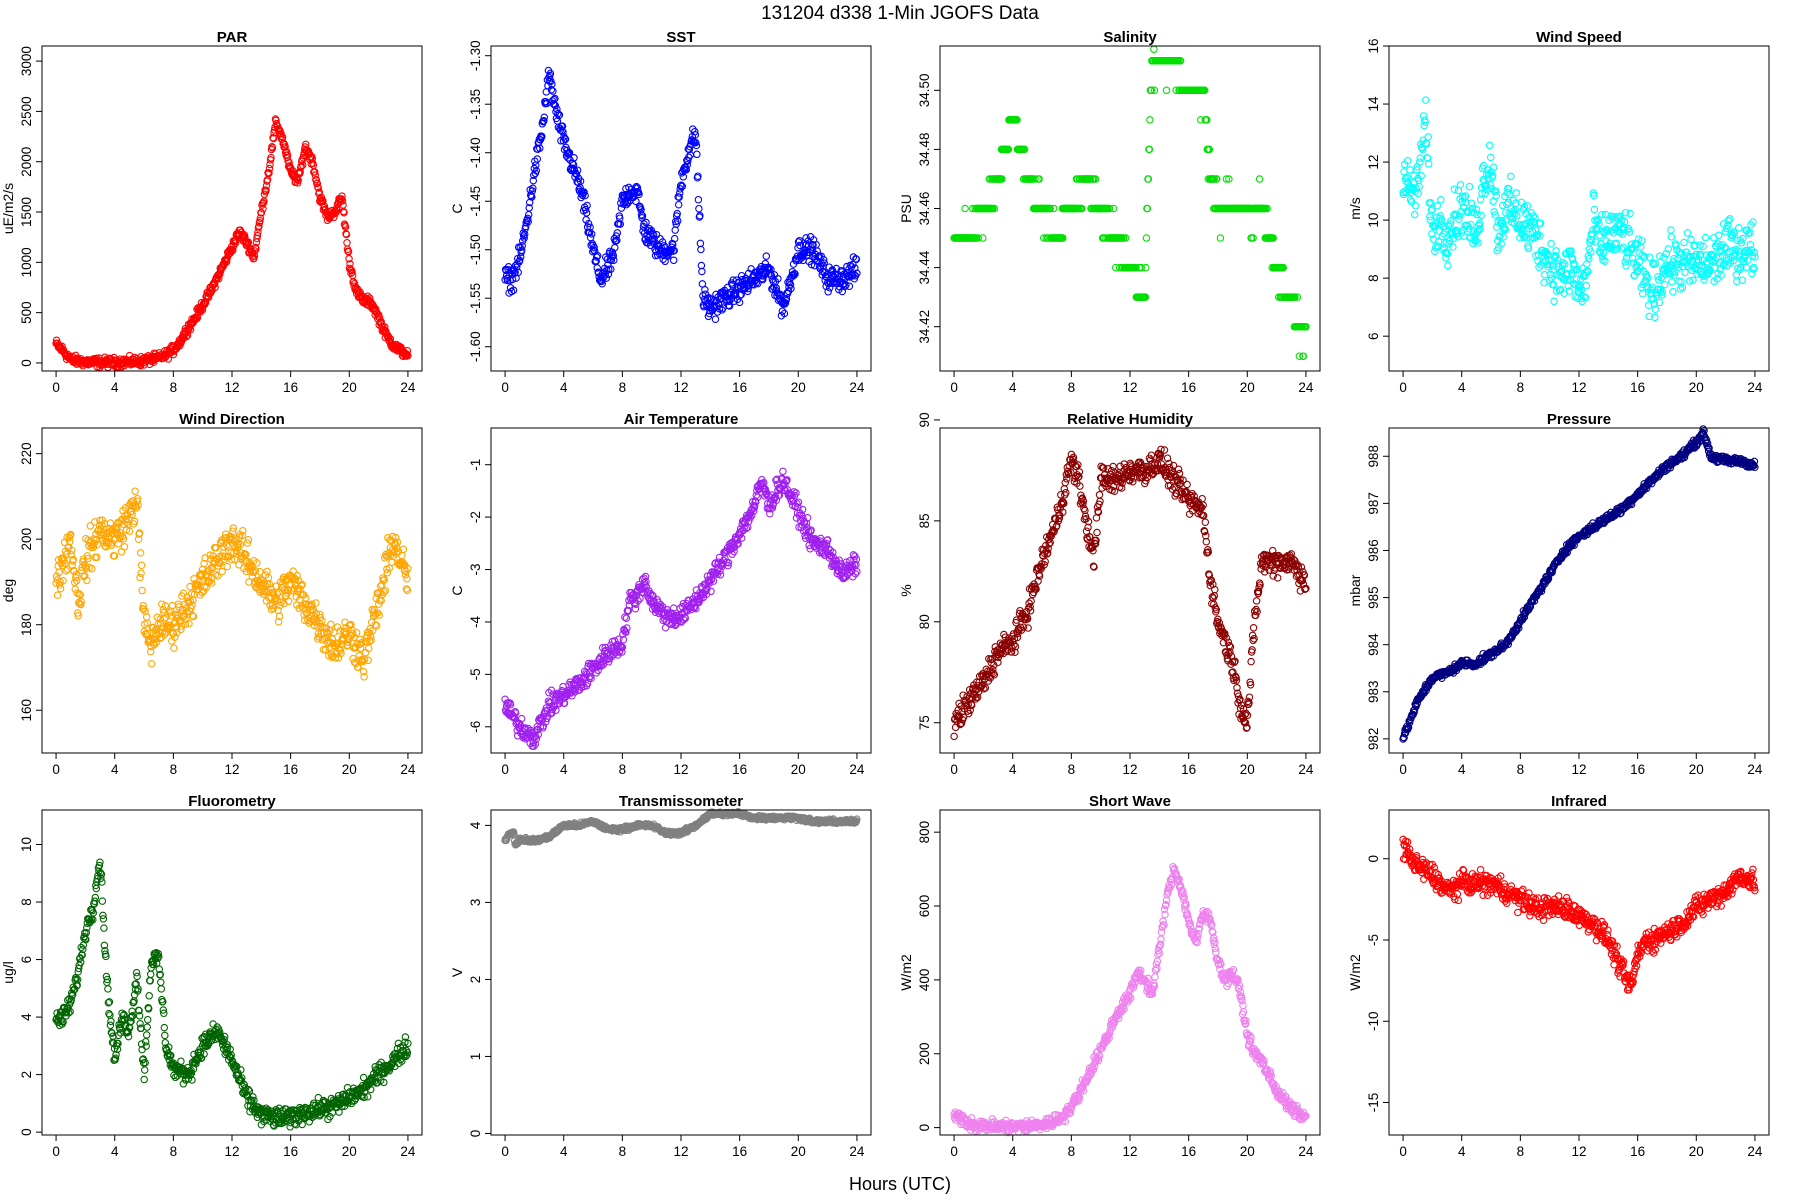  What do you see at coordinates (680, 37) in the screenshot?
I see `panel-title: SST` at bounding box center [680, 37].